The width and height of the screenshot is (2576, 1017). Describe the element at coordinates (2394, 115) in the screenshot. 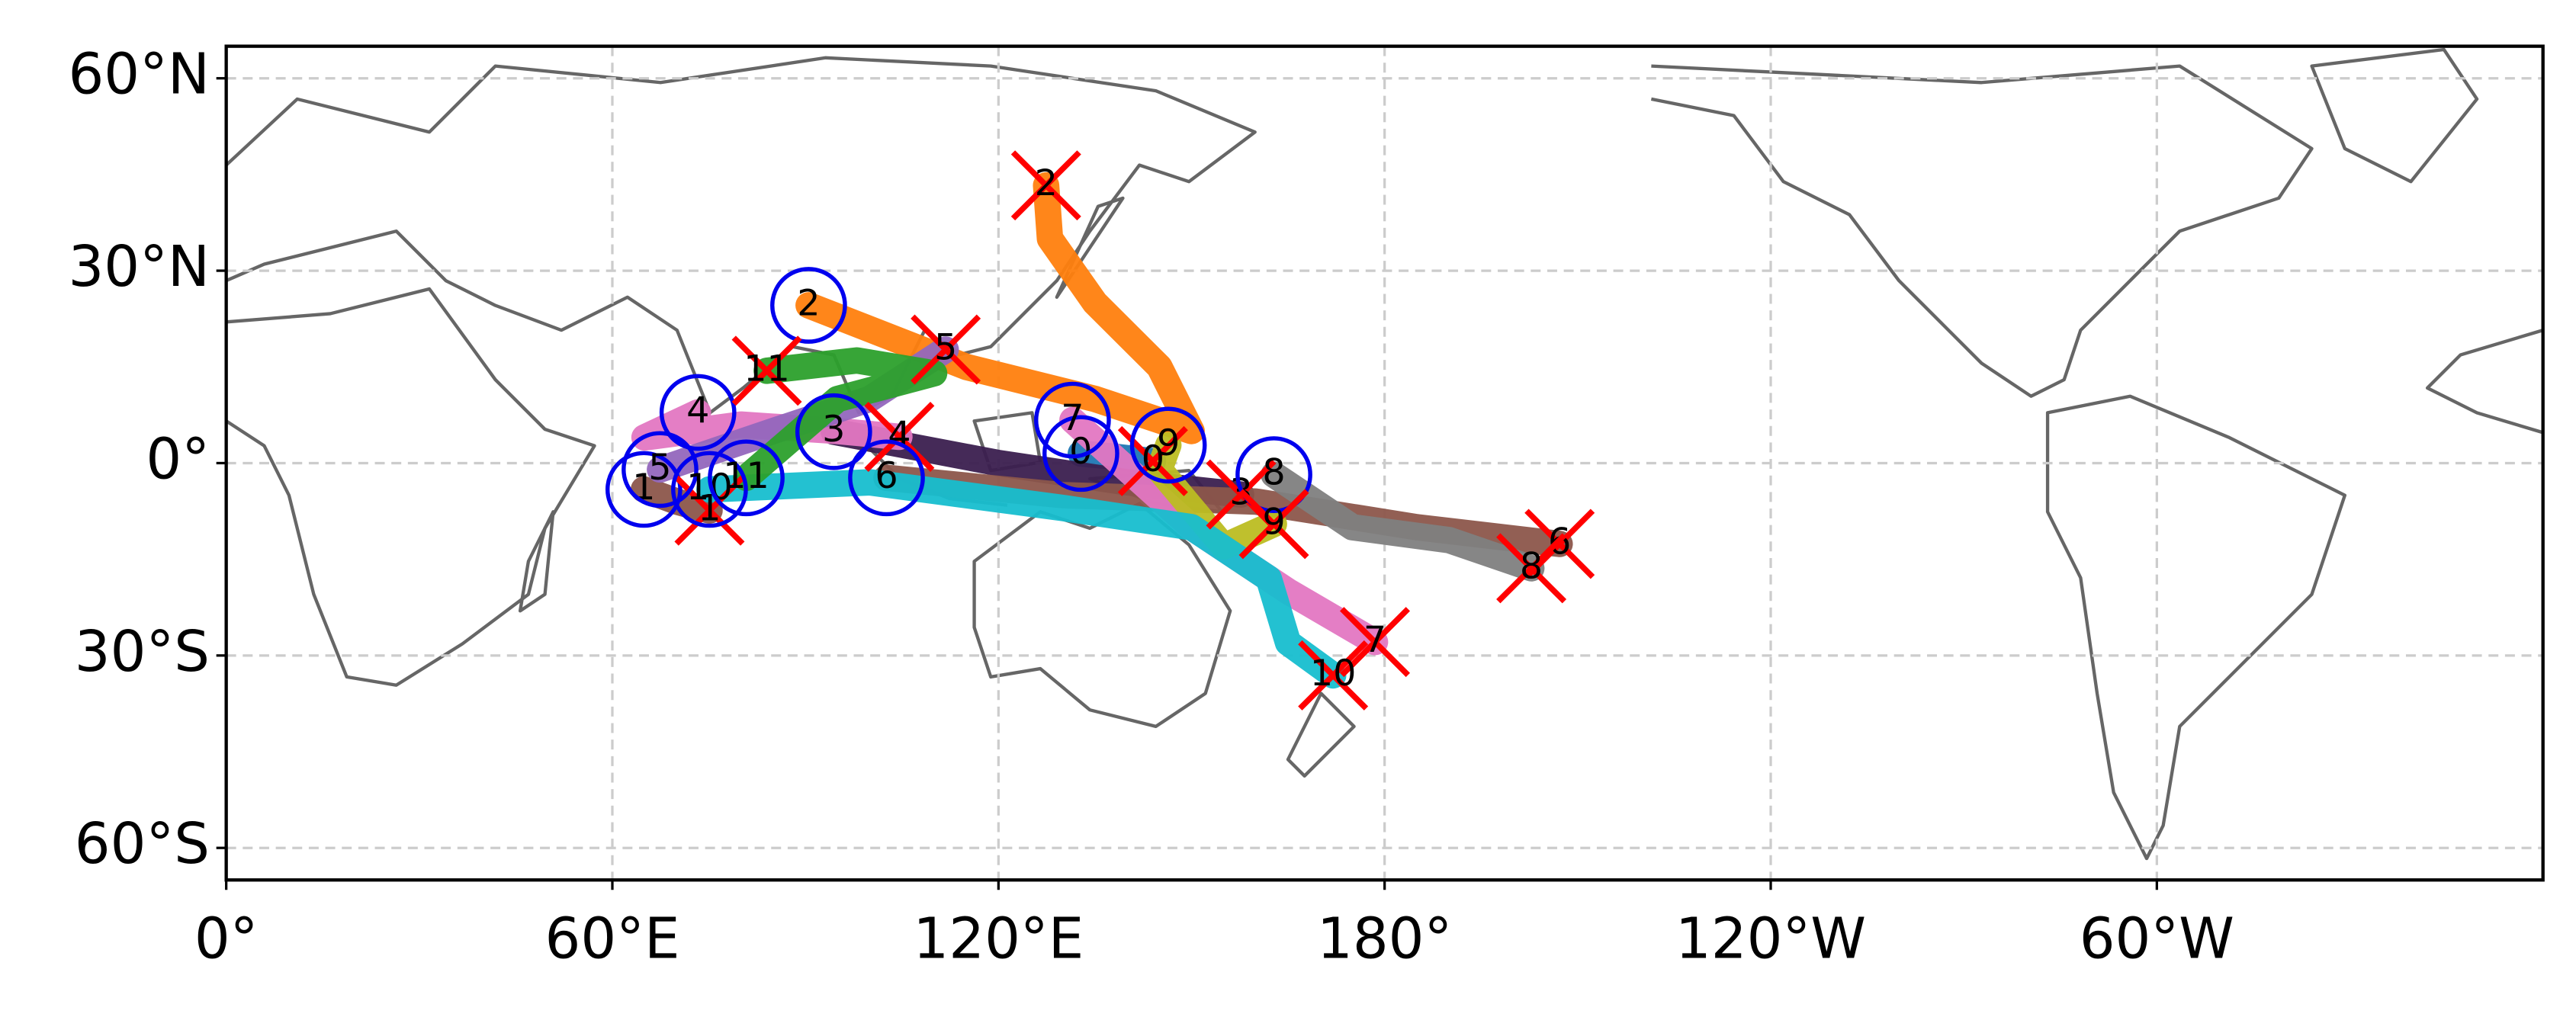

I see `greenland` at that location.